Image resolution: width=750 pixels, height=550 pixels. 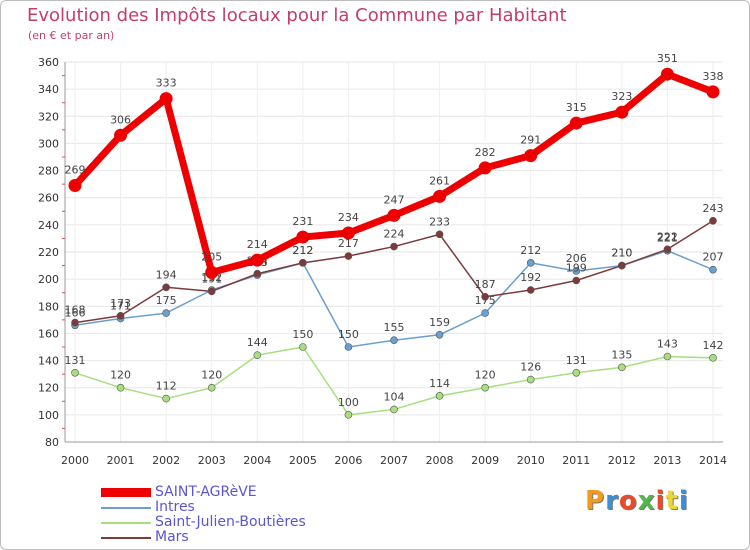 What do you see at coordinates (120, 119) in the screenshot?
I see `data-label-saint-agreve: 306` at bounding box center [120, 119].